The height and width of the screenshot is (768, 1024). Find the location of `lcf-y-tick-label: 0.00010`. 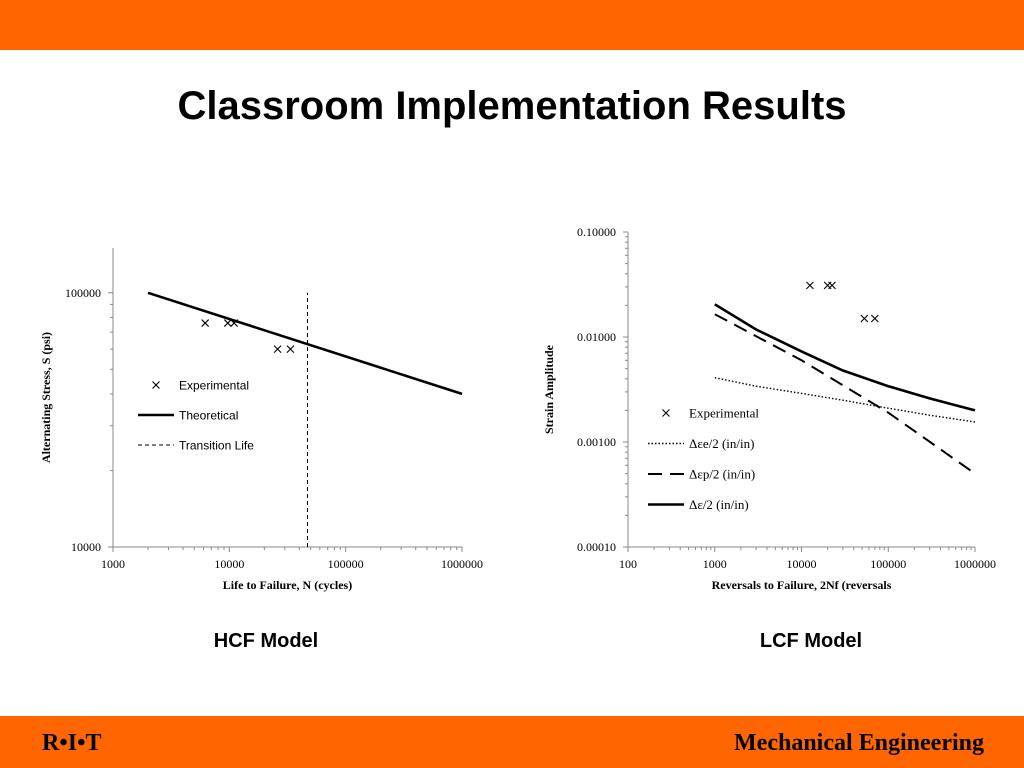

lcf-y-tick-label: 0.00010 is located at coordinates (596, 547).